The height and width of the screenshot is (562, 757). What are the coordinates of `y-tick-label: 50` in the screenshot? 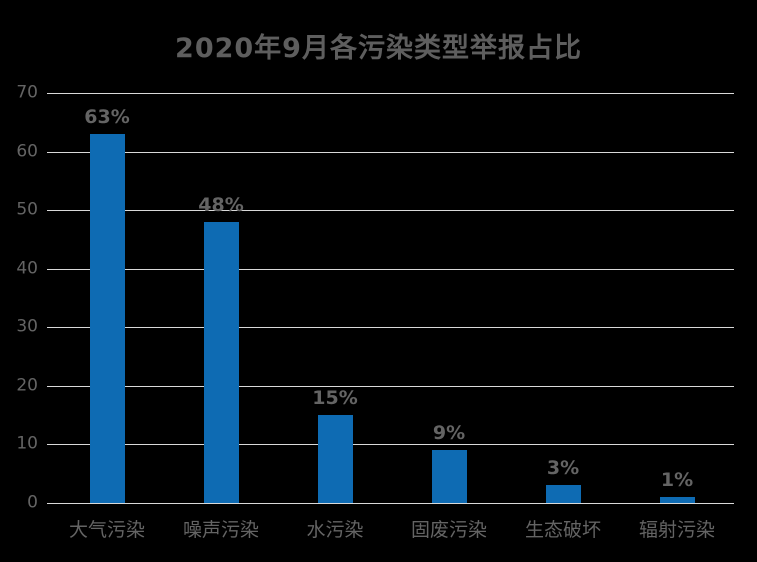 It's located at (27, 209).